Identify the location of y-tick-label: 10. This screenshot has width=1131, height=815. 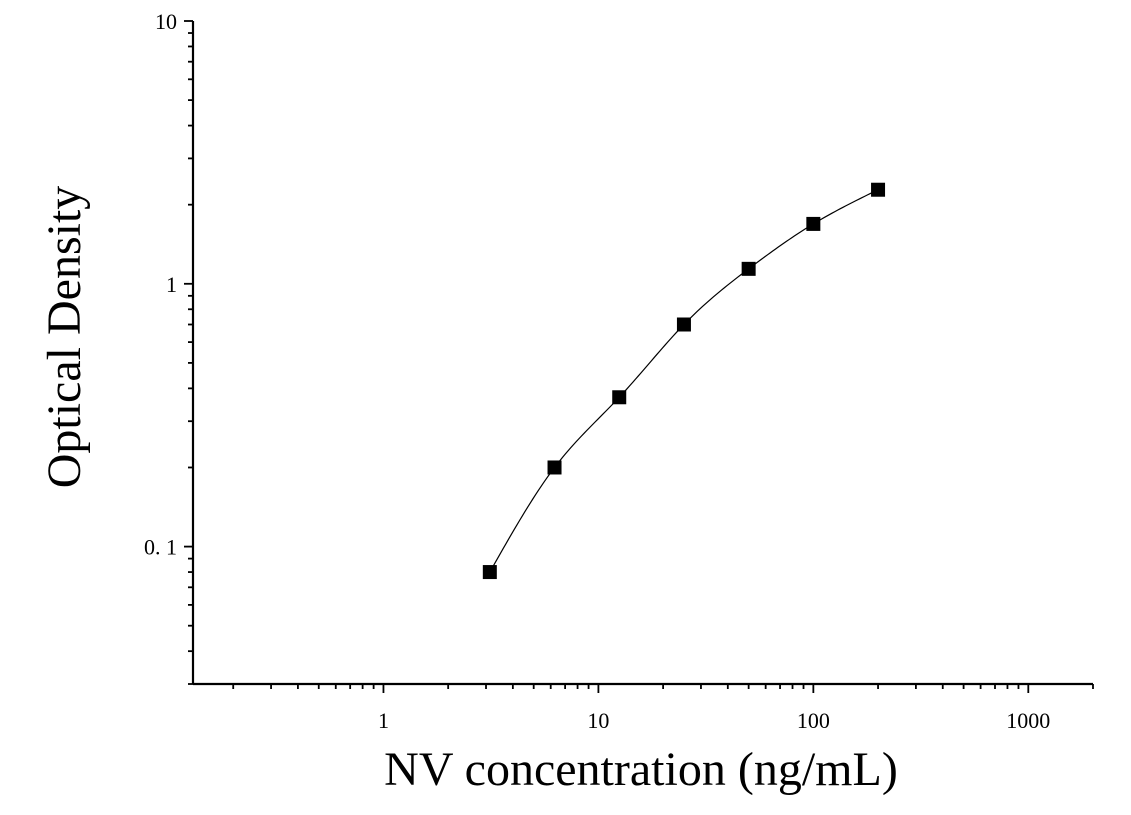
(166, 21).